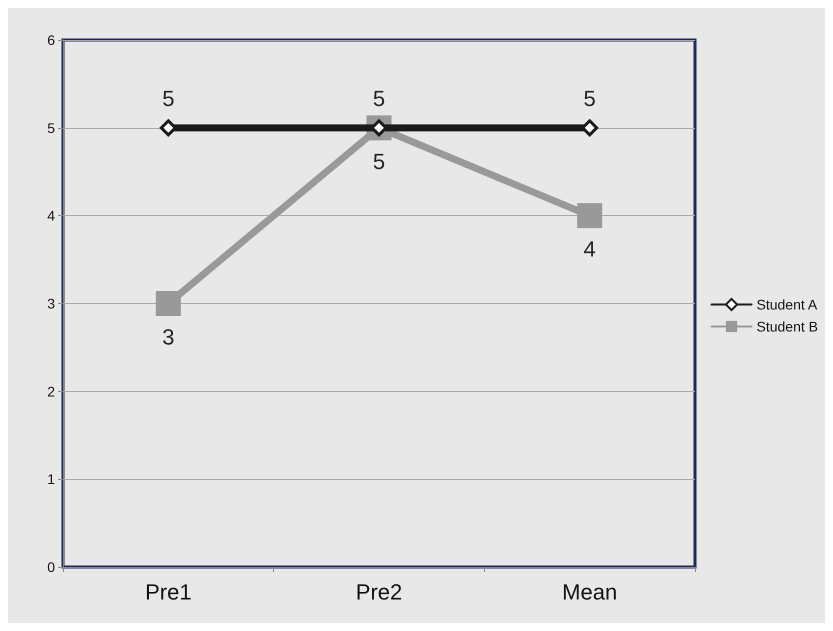 The width and height of the screenshot is (833, 631). Describe the element at coordinates (51, 216) in the screenshot. I see `y-tick-label: 4` at that location.